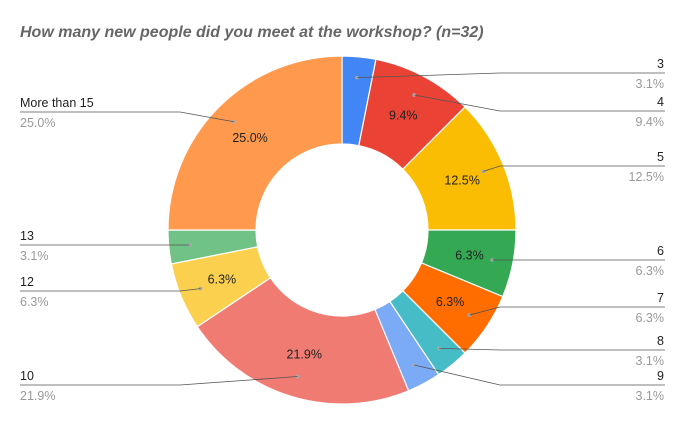 The image size is (685, 426). I want to click on callout-percent-8: 3.1%, so click(650, 361).